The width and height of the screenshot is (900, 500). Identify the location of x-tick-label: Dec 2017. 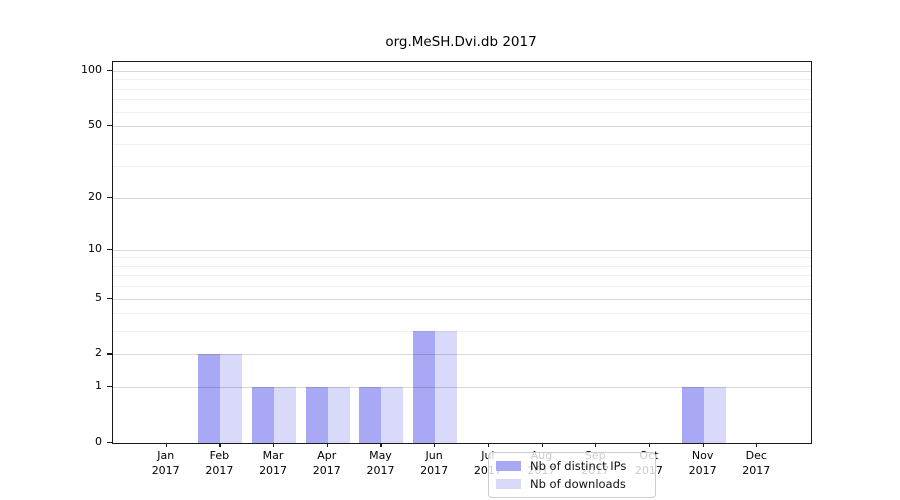
(756, 463).